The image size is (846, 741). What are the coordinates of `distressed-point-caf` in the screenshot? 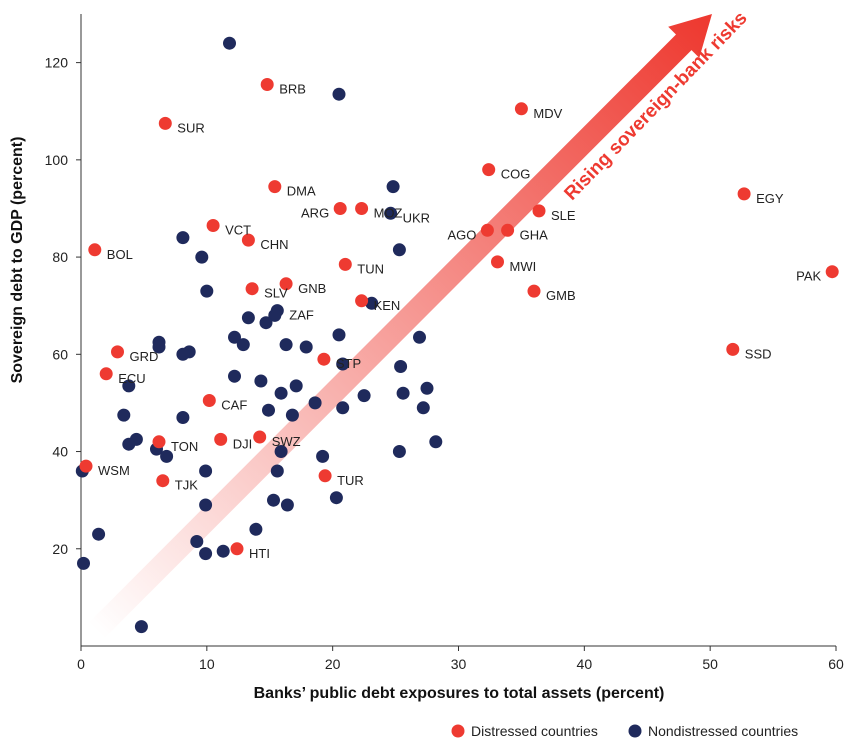 It's located at (209, 400).